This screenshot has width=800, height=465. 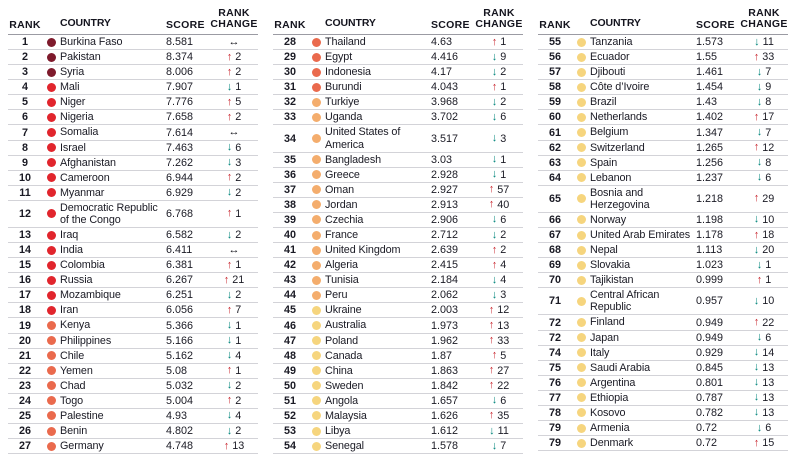 What do you see at coordinates (445, 385) in the screenshot?
I see `score-value: 1.842` at bounding box center [445, 385].